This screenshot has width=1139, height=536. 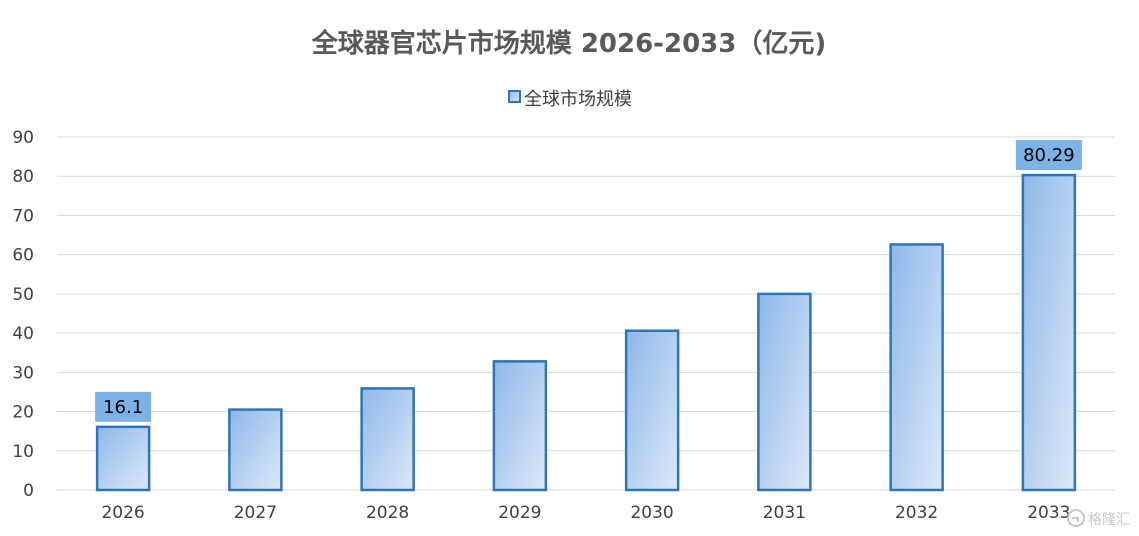 I want to click on x-tick-label: 2027, so click(x=255, y=513).